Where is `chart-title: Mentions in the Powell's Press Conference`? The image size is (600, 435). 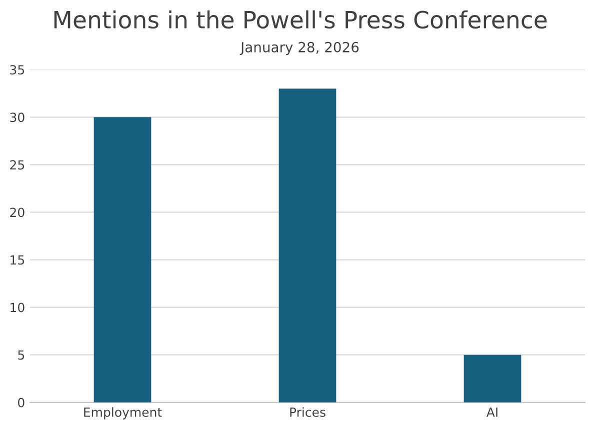 chart-title: Mentions in the Powell's Press Conference is located at coordinates (300, 19).